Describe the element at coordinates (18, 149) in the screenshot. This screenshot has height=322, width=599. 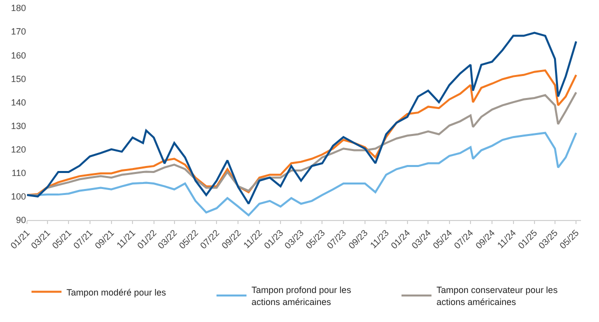
I see `y-tick-label: 120` at that location.